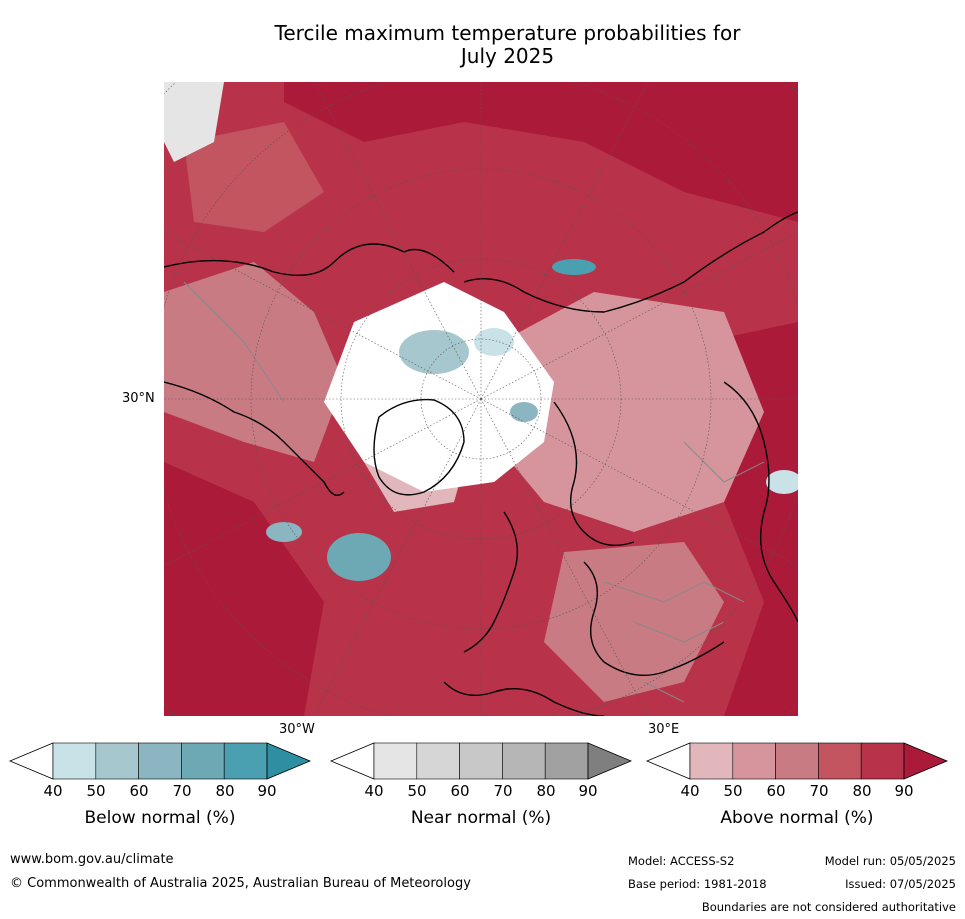  What do you see at coordinates (503, 791) in the screenshot?
I see `tick-near-70: 70` at bounding box center [503, 791].